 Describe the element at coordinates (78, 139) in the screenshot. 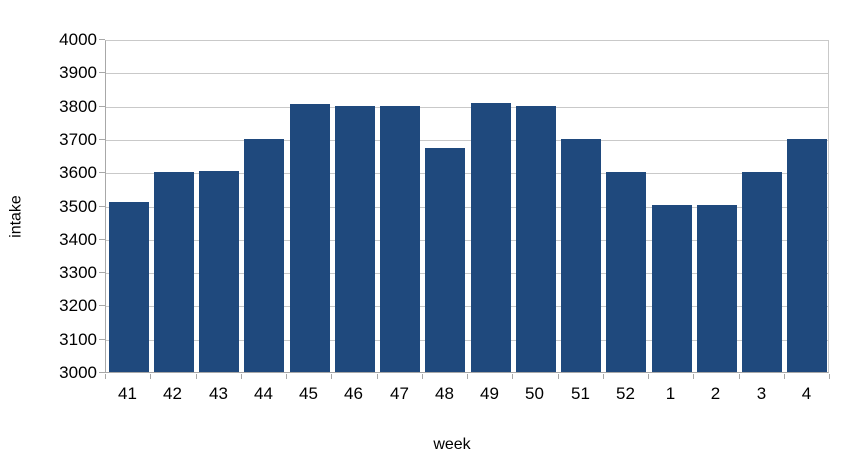

I see `y-axis-tick-label: 3700` at that location.